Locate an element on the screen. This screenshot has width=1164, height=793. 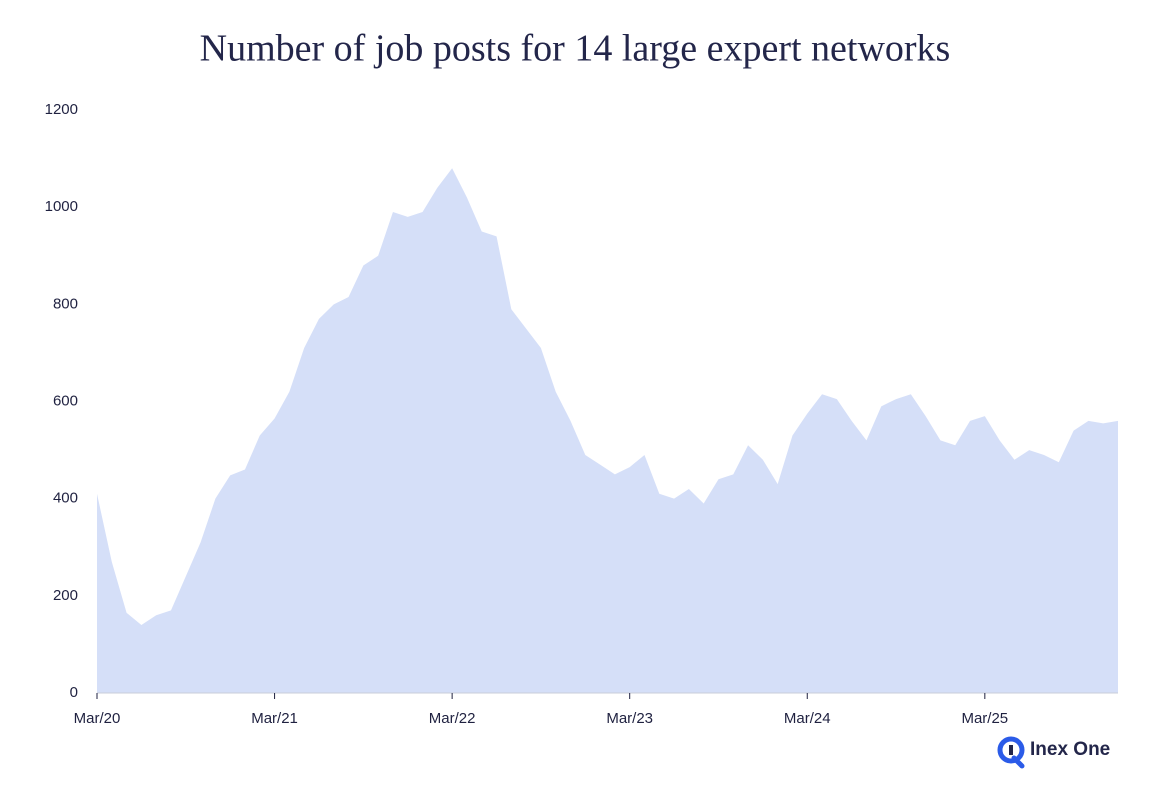
y-tick-label: 200 is located at coordinates (65, 595).